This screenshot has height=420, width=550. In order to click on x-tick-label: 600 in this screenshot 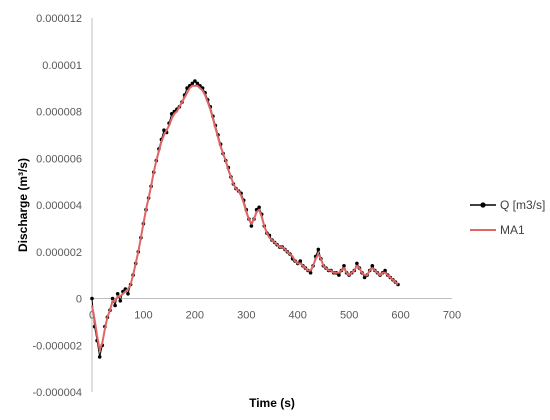, I will do `click(400, 316)`.